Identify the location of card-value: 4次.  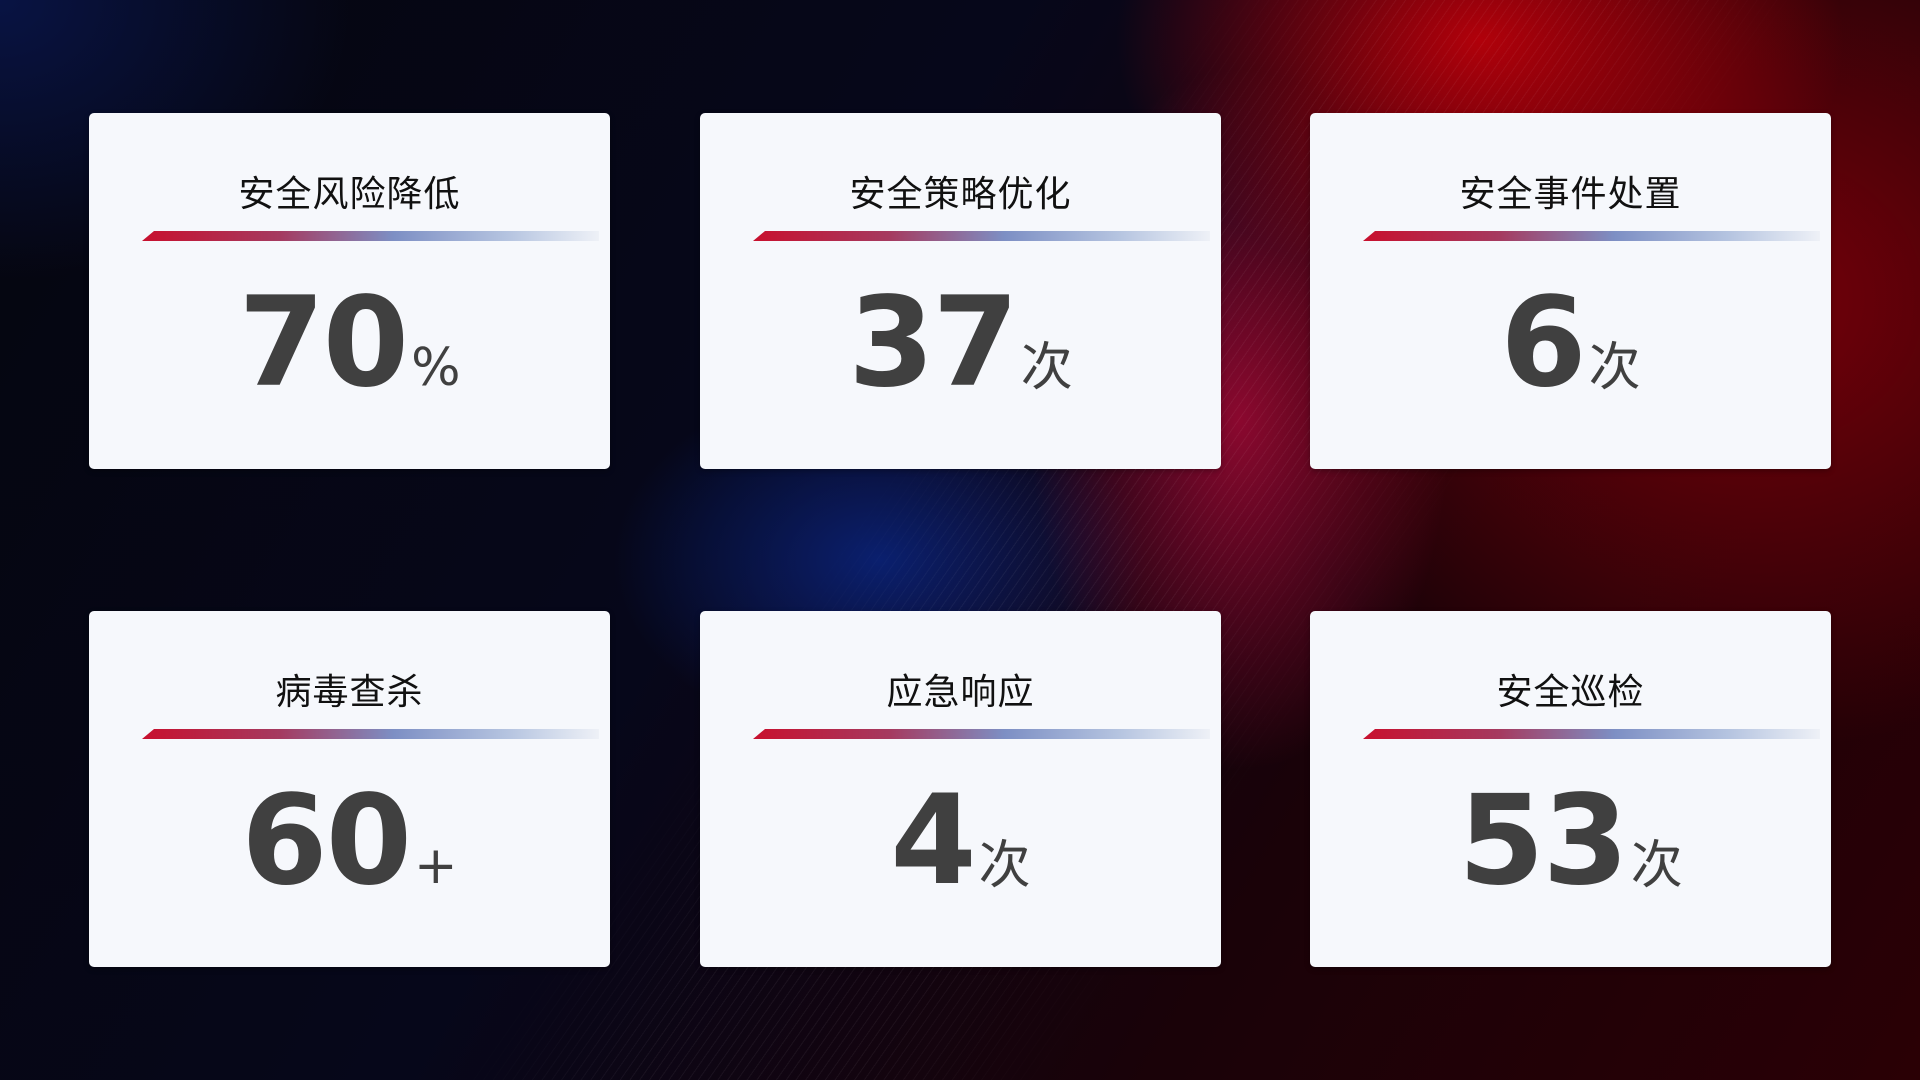
(960, 859).